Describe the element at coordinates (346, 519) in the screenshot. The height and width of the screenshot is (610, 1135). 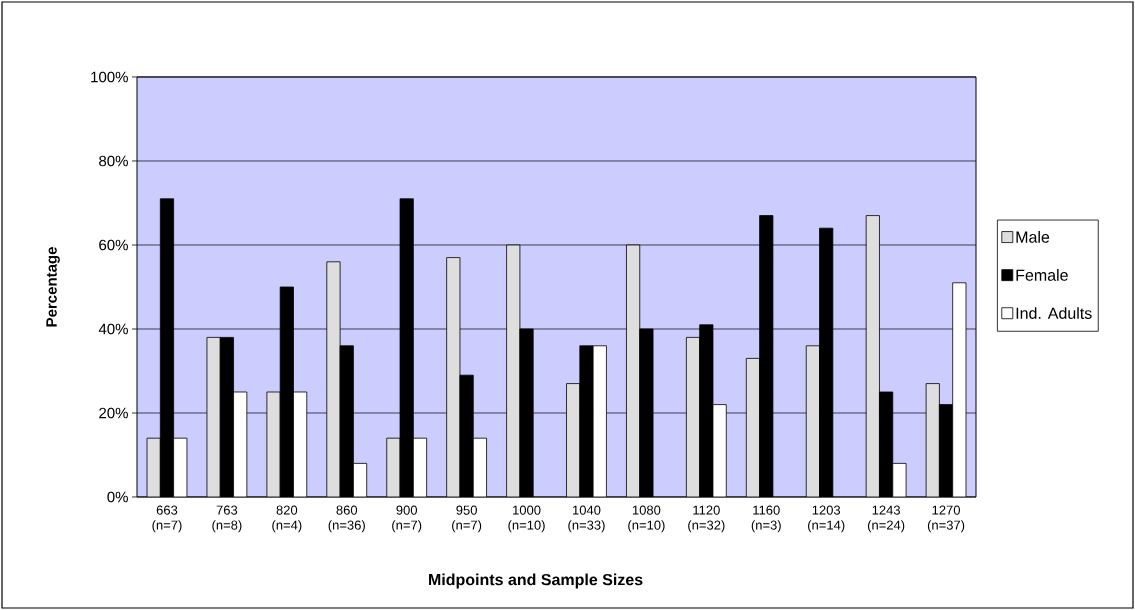
I see `x-tick-label: 860 (n=36)` at that location.